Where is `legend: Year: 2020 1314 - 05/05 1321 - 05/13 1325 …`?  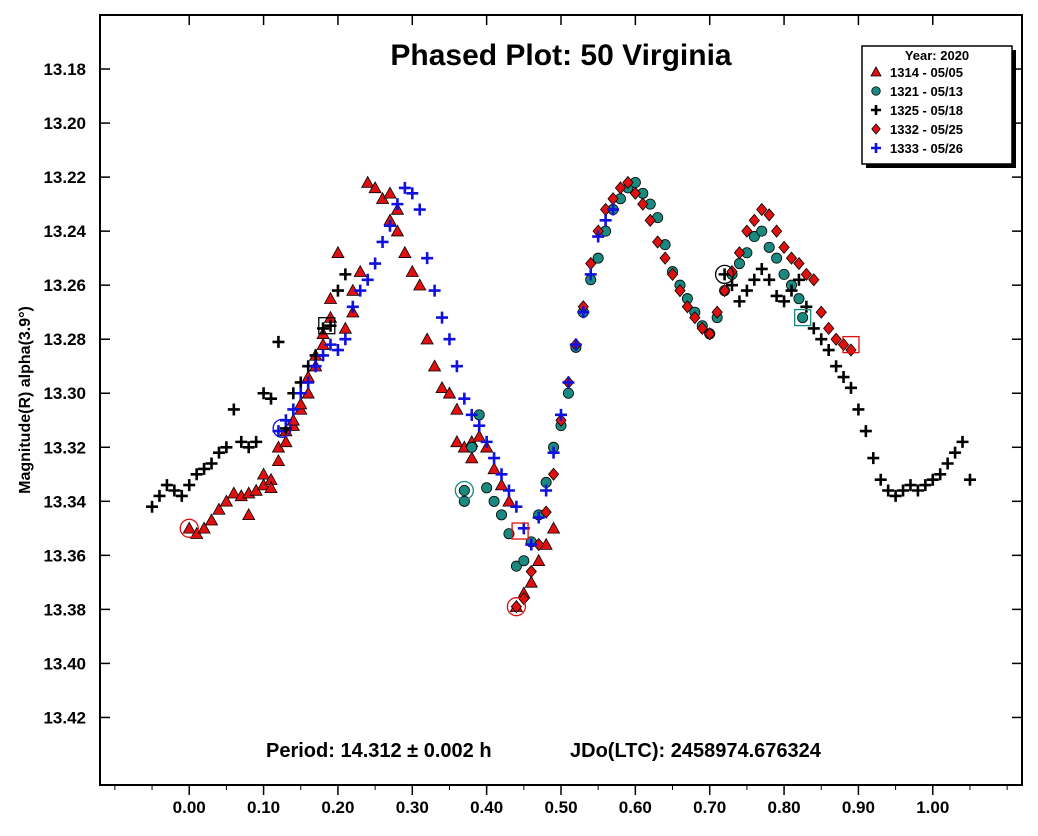 legend: Year: 2020 1314 - 05/05 1321 - 05/13 1325 … is located at coordinates (938, 106).